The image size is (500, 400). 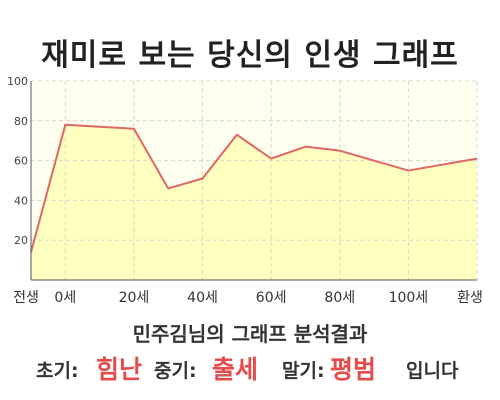 I want to click on x-tick-label: 전생, so click(x=26, y=298).